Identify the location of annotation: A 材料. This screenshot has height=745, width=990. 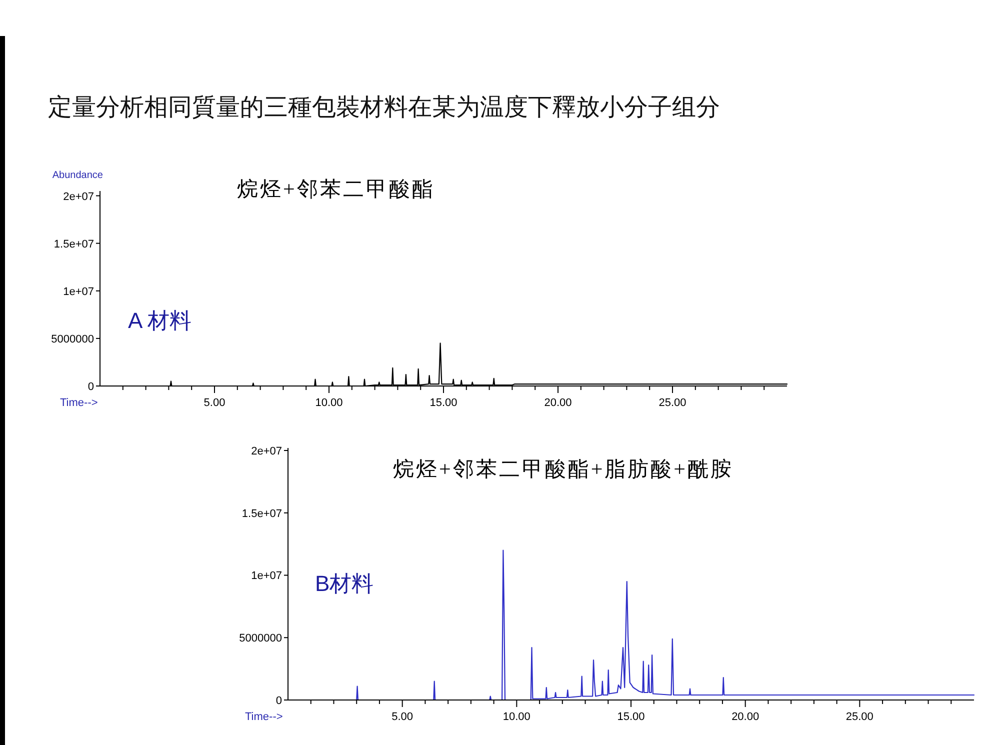
(160, 320).